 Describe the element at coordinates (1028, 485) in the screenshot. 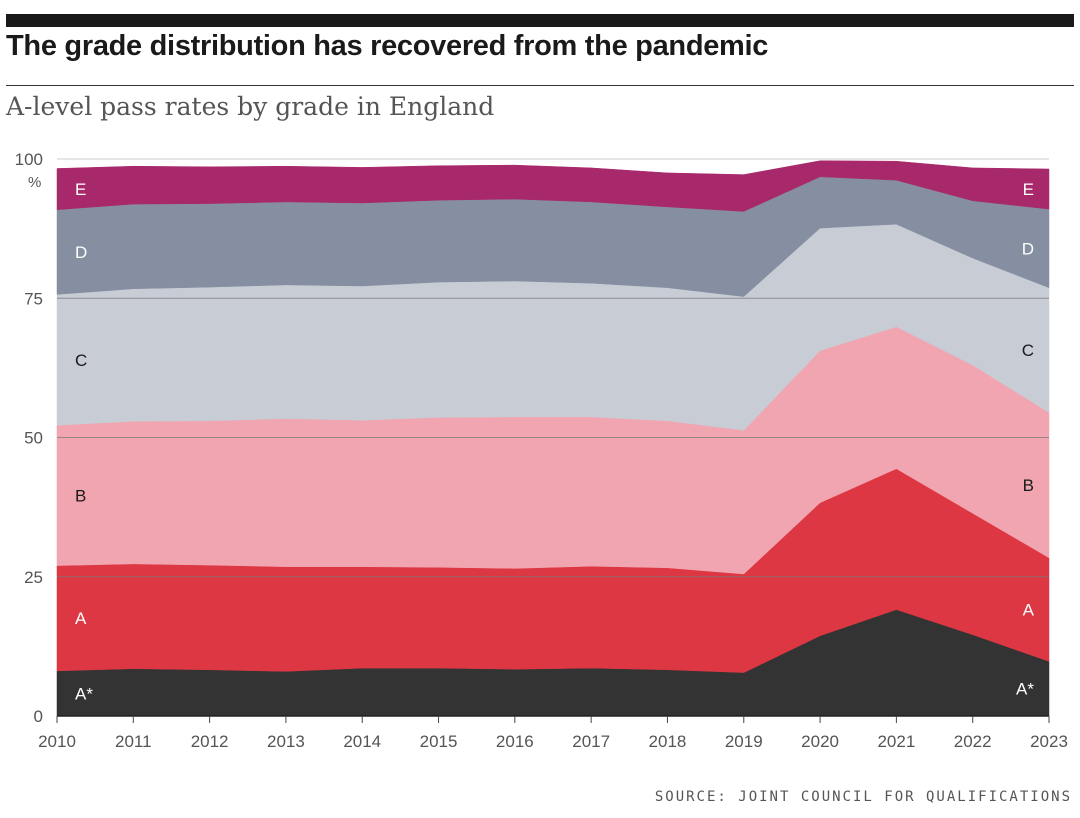

I see `series-label-right-b: B` at that location.